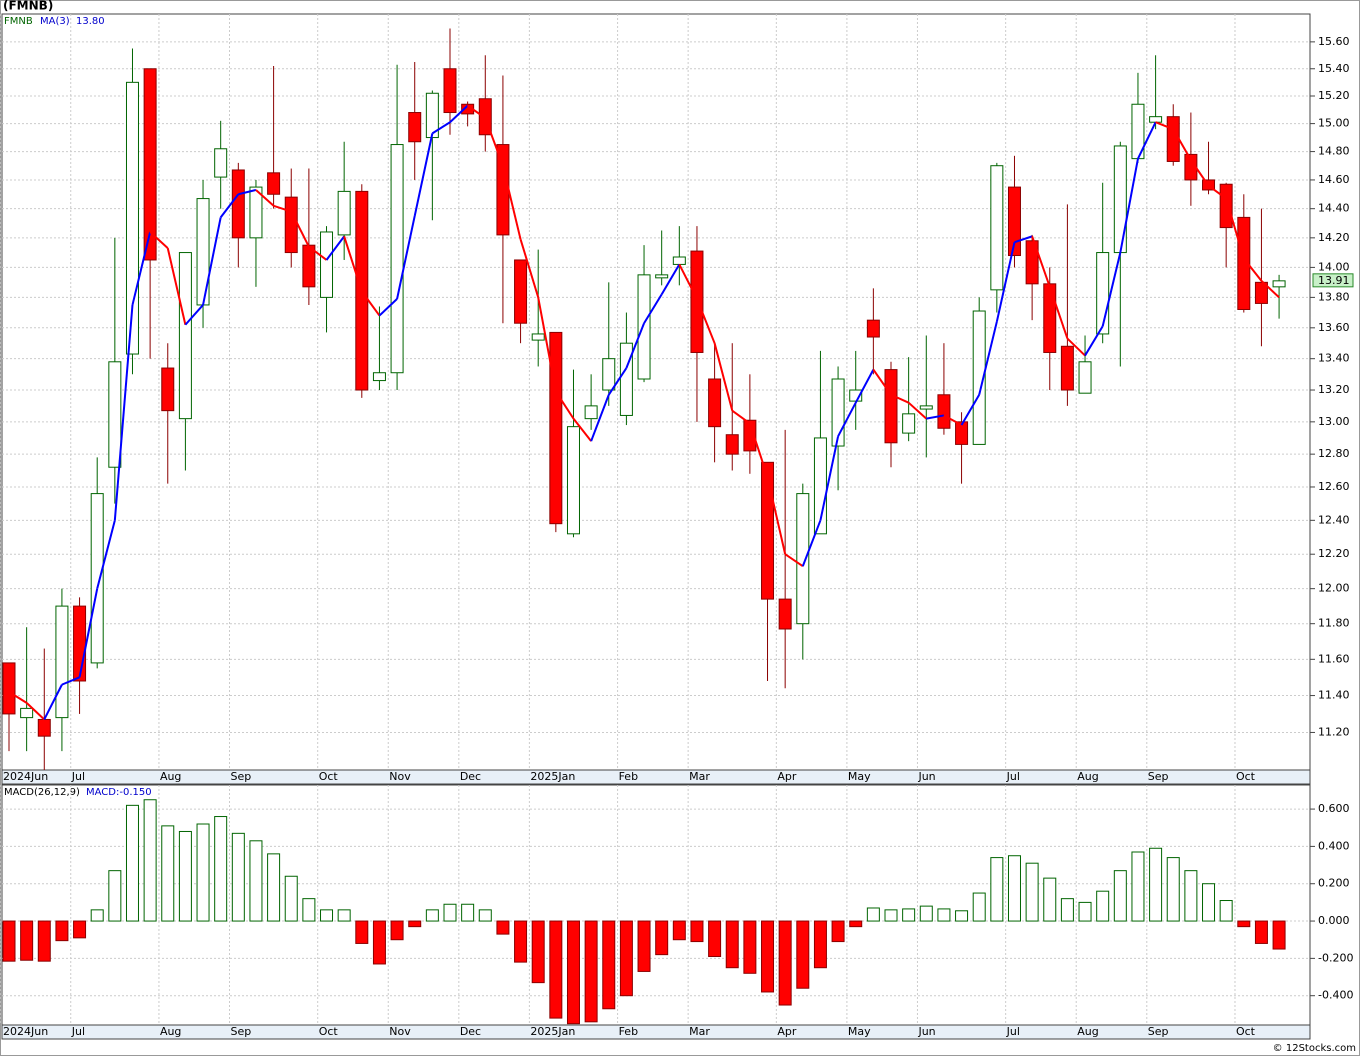 The height and width of the screenshot is (1056, 1360). What do you see at coordinates (859, 776) in the screenshot?
I see `x-tick-label: May` at bounding box center [859, 776].